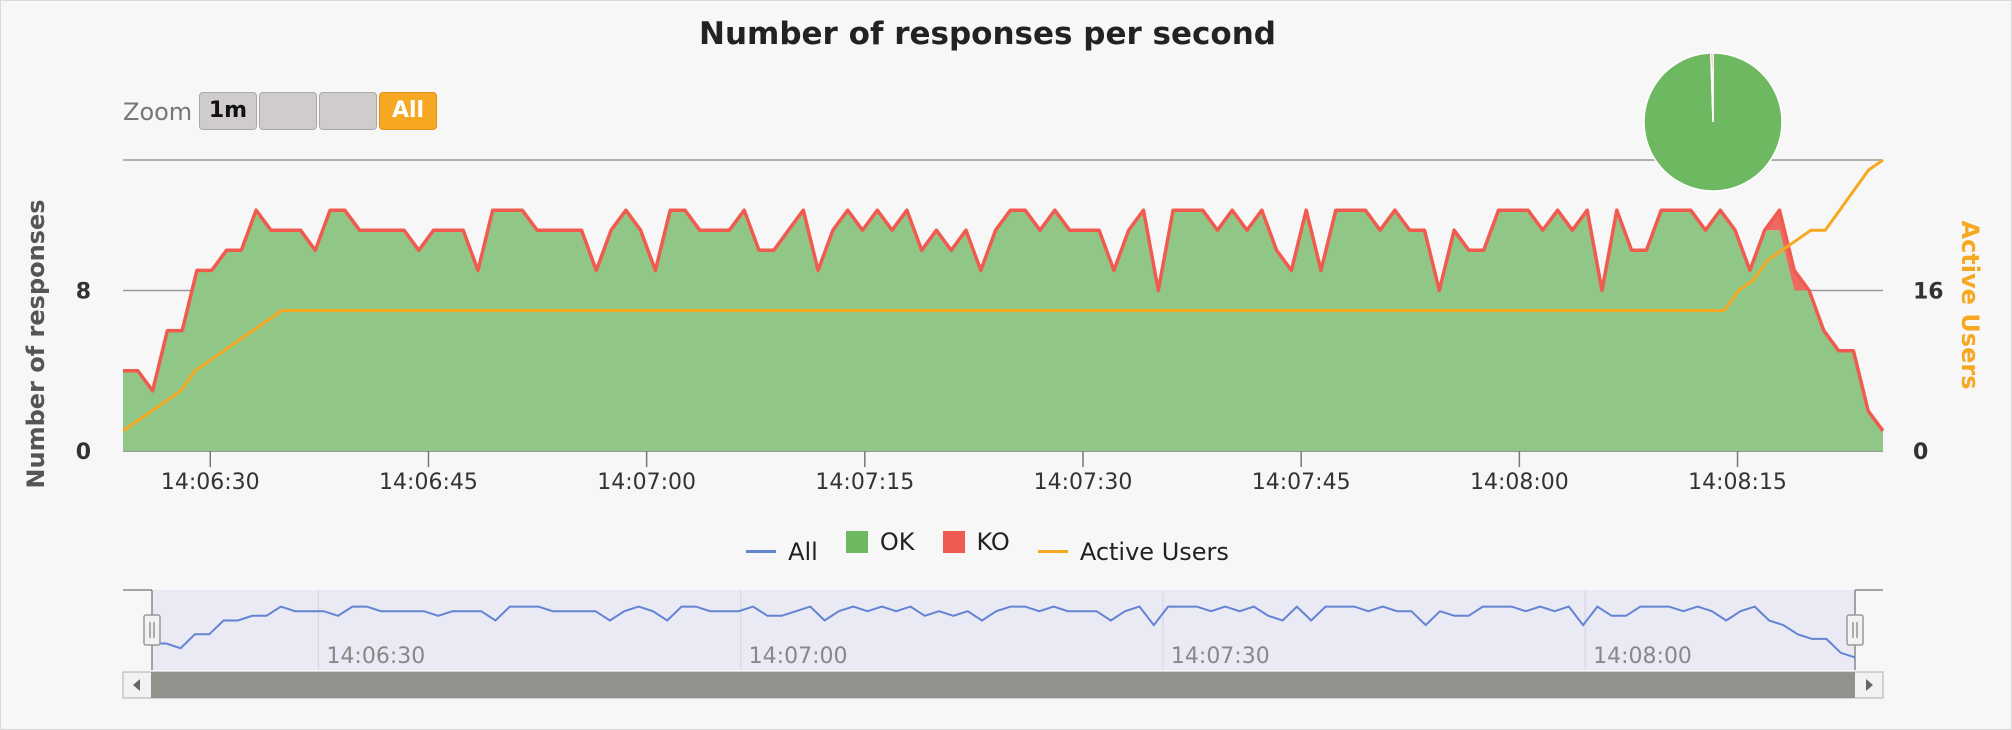 The height and width of the screenshot is (730, 2012). Describe the element at coordinates (1920, 452) in the screenshot. I see `y2-tick-label: 0` at that location.